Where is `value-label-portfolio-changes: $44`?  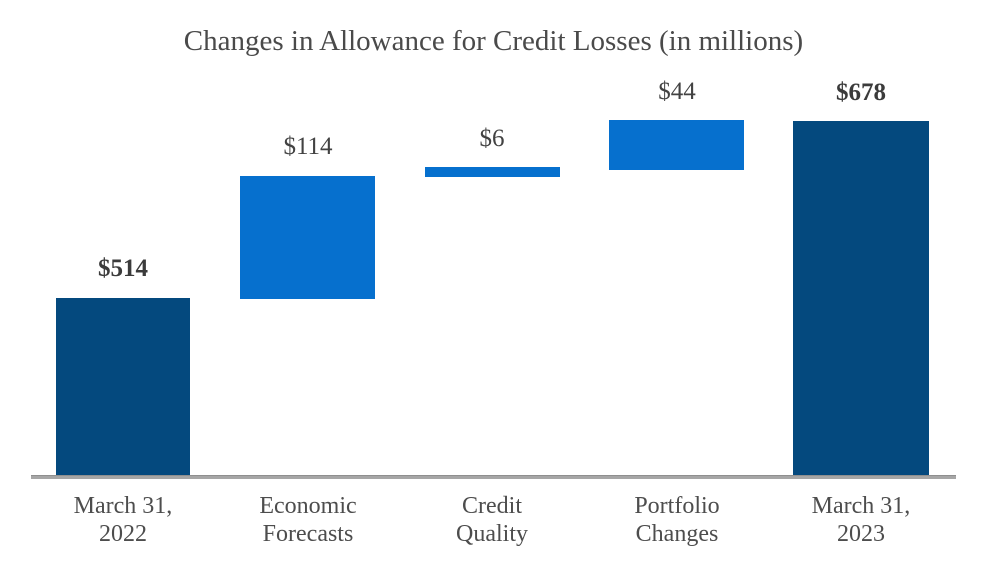 value-label-portfolio-changes: $44 is located at coordinates (677, 91).